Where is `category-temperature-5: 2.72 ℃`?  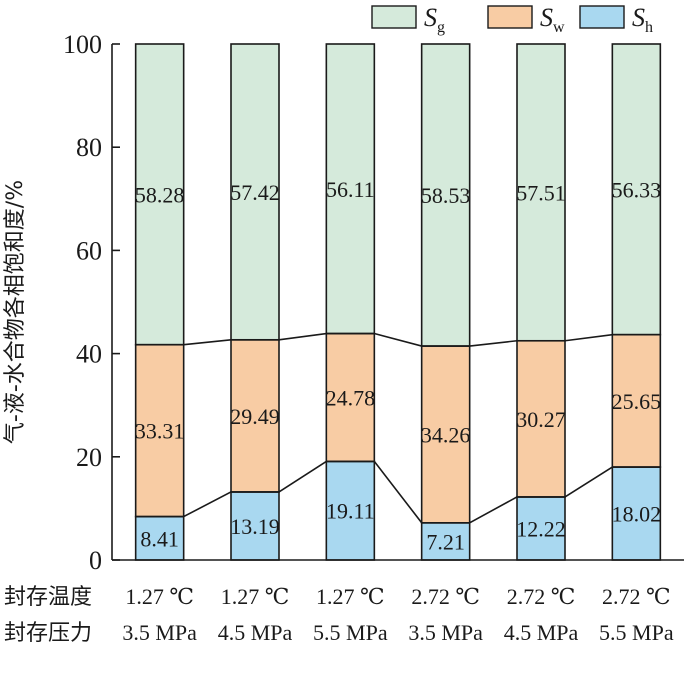 category-temperature-5: 2.72 ℃ is located at coordinates (541, 596).